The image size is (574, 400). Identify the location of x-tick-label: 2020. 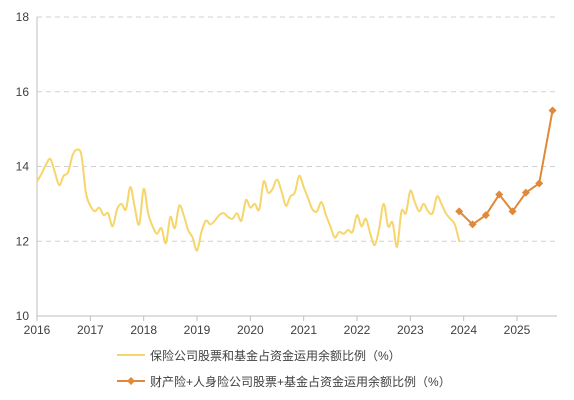
(250, 330).